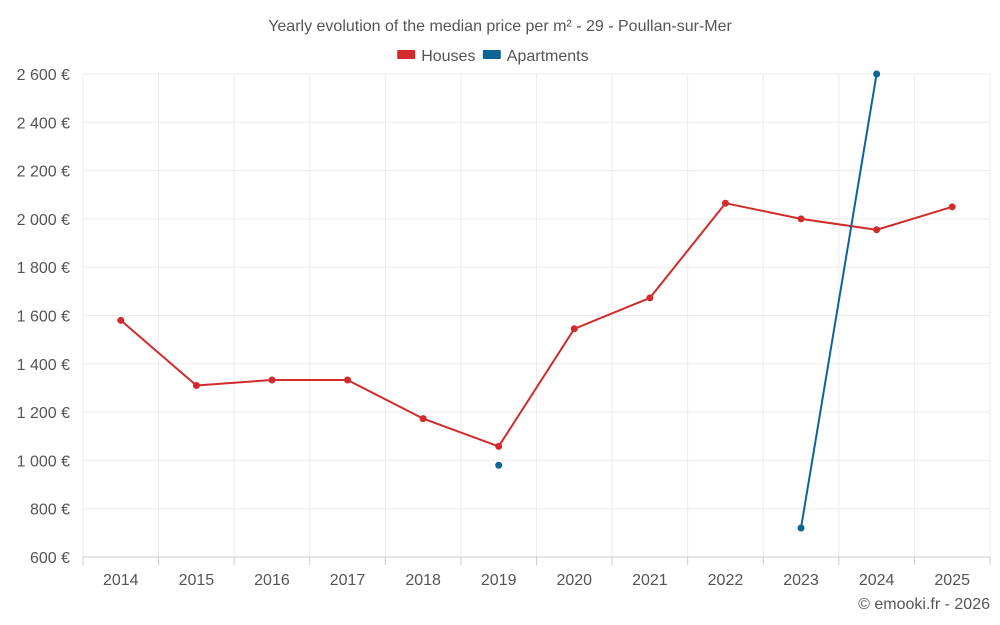  I want to click on x-tick-label: 2018, so click(423, 580).